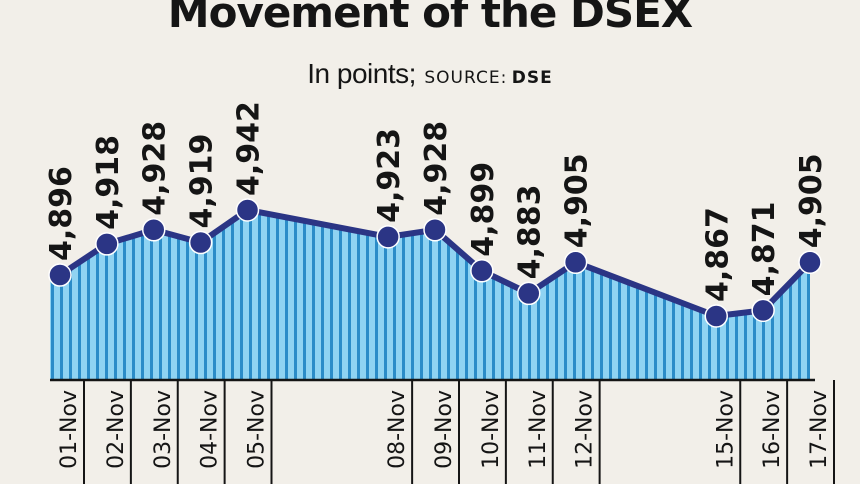 This screenshot has width=860, height=484. I want to click on source-label: SOURCE:, so click(466, 78).